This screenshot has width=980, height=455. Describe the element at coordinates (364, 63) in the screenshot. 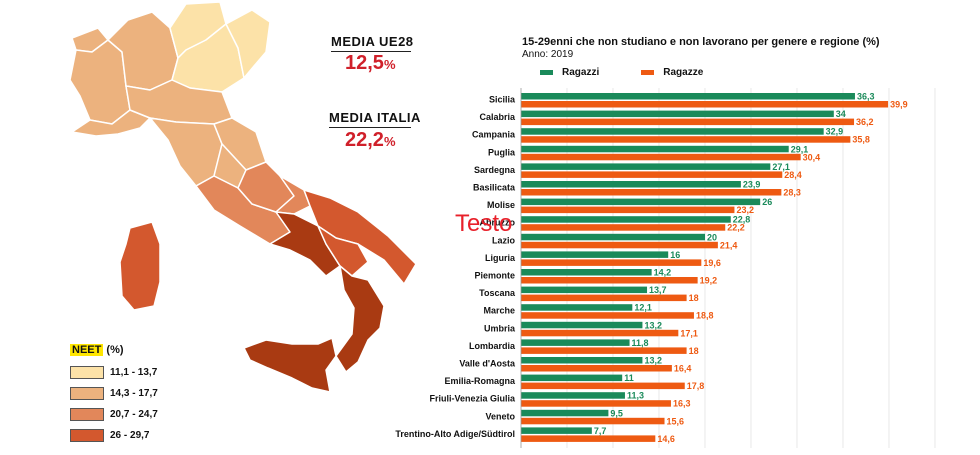

I see `eu-average-number: 12,5` at that location.